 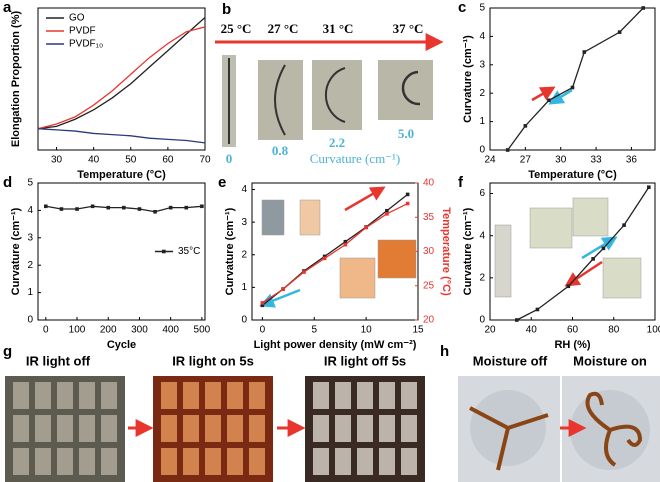 I want to click on x-tick-label: 80, so click(x=614, y=330).